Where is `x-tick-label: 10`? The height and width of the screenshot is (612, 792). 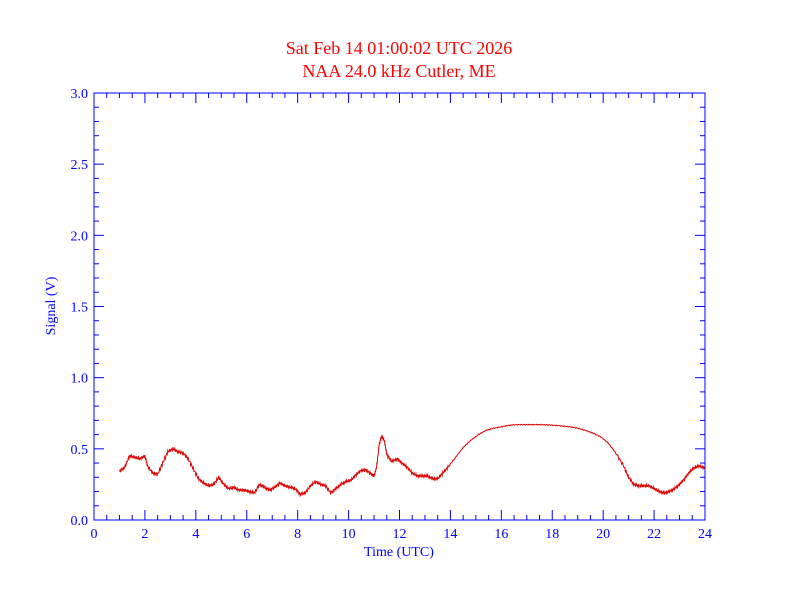 x-tick-label: 10 is located at coordinates (349, 534).